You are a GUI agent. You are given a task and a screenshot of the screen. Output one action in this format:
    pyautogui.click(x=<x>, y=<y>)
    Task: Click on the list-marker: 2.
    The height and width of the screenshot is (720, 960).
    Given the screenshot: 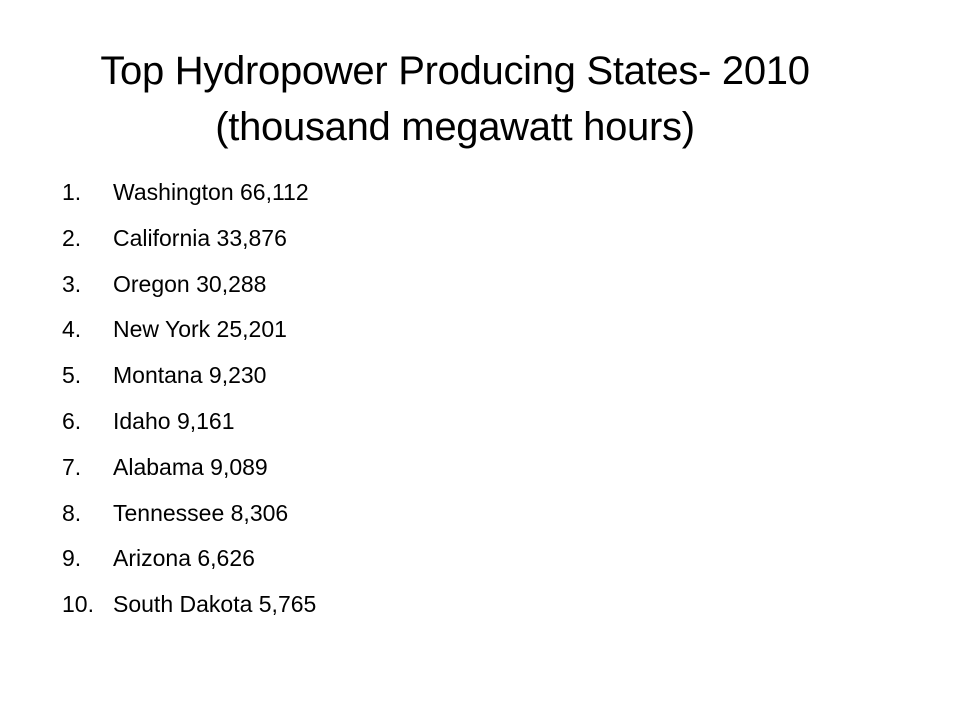 What is the action you would take?
    pyautogui.click(x=72, y=237)
    